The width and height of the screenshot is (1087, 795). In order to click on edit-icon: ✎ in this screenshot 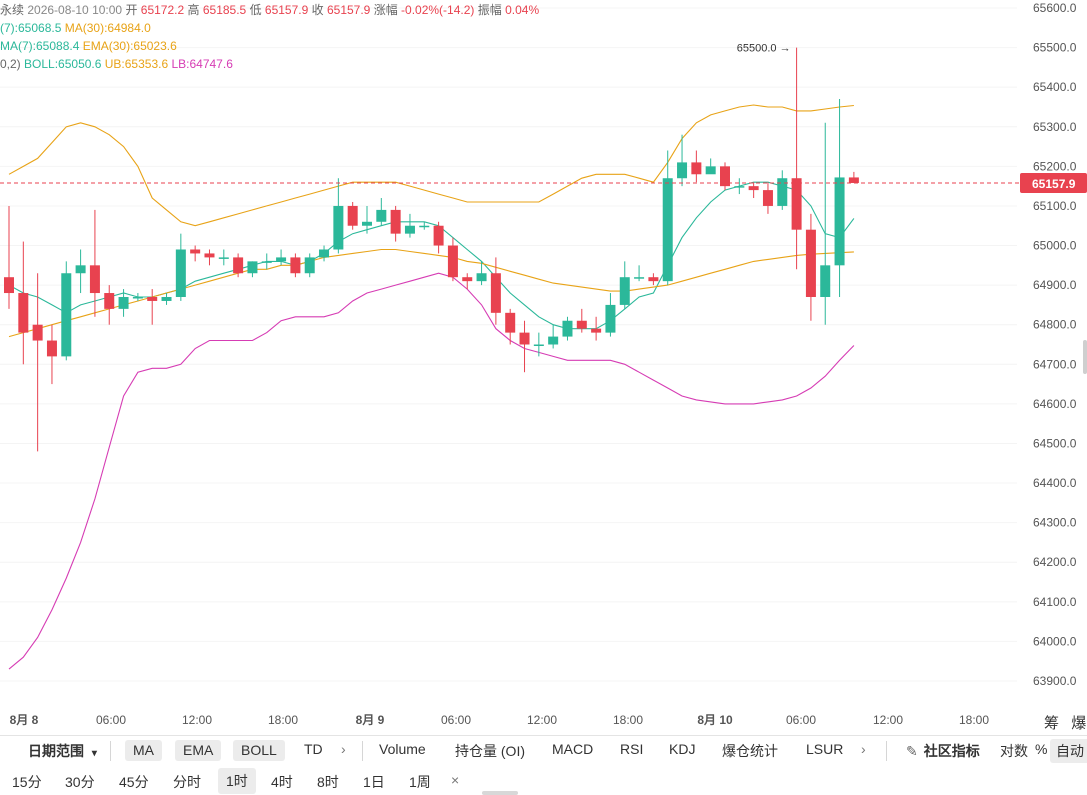, I will do `click(912, 751)`.